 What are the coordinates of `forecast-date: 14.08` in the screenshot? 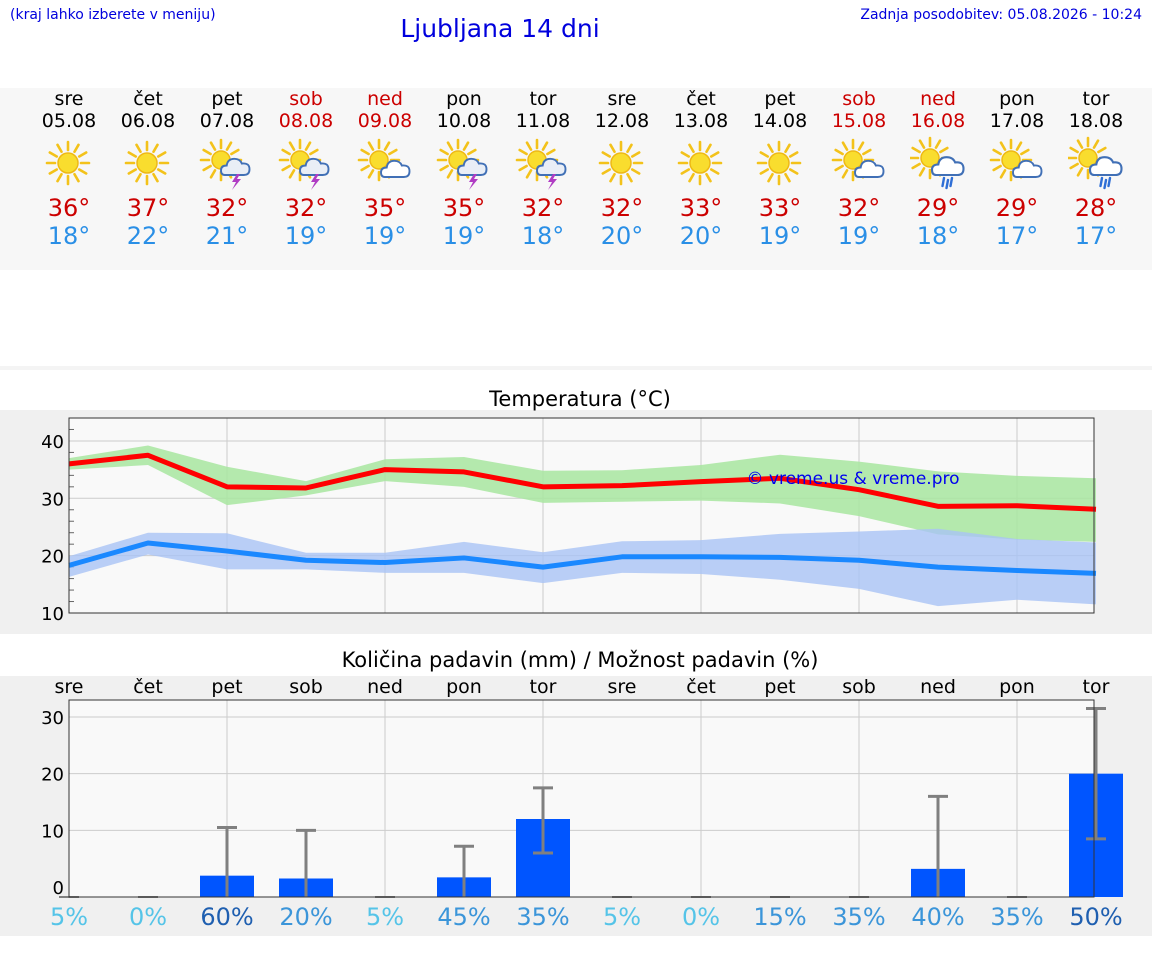 It's located at (780, 121).